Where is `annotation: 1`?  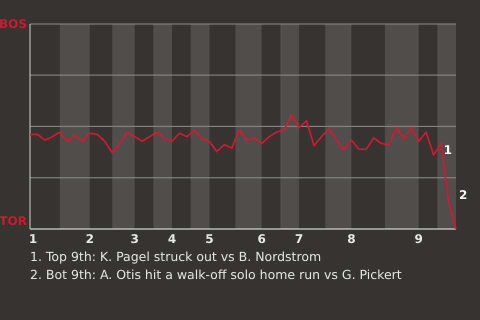 annotation: 1 is located at coordinates (448, 149).